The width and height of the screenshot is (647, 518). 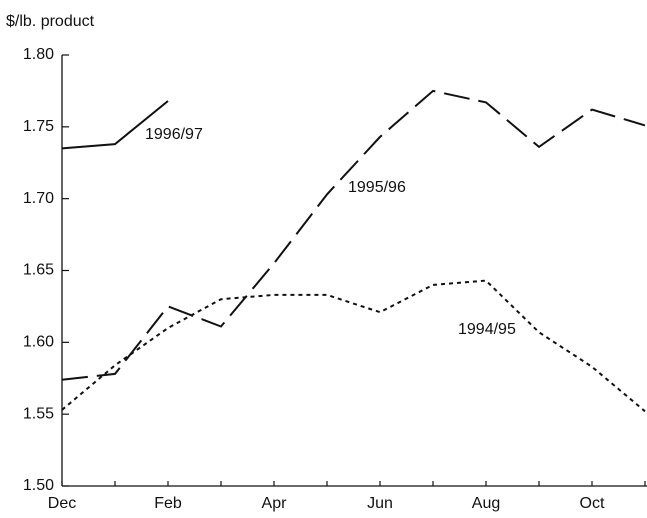 I want to click on y-tick-label: 1.55, so click(x=38, y=413).